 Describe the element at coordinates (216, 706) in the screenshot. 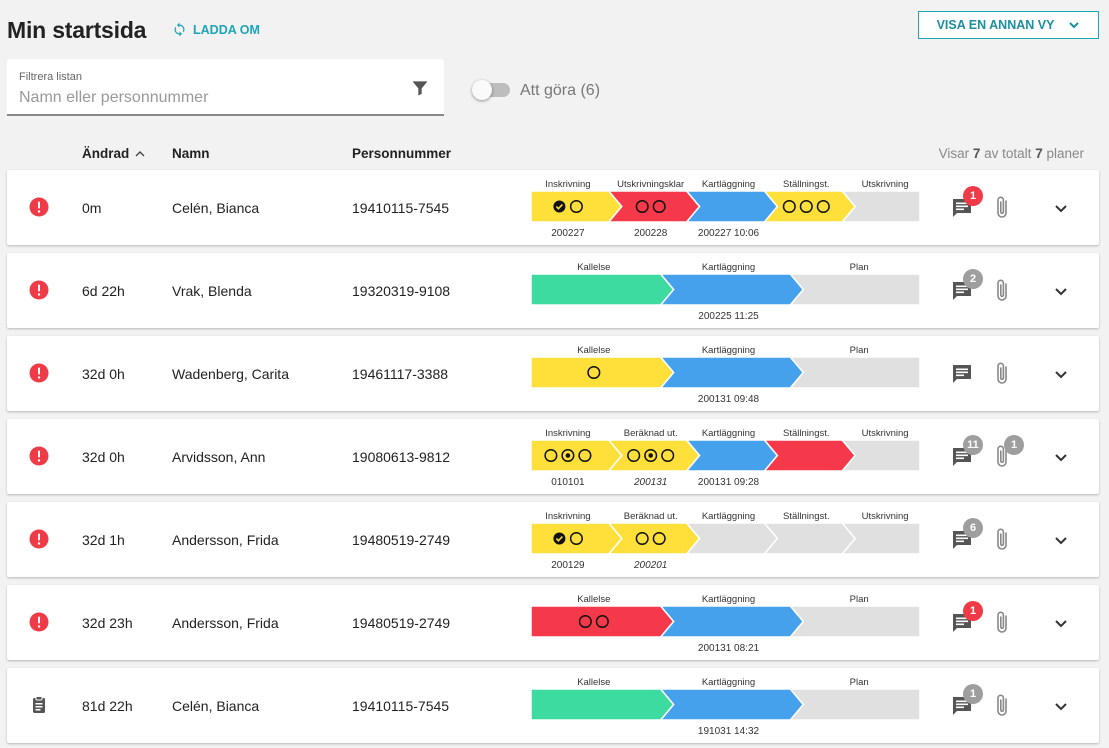

I see `row-name: Celén, Bianca` at that location.